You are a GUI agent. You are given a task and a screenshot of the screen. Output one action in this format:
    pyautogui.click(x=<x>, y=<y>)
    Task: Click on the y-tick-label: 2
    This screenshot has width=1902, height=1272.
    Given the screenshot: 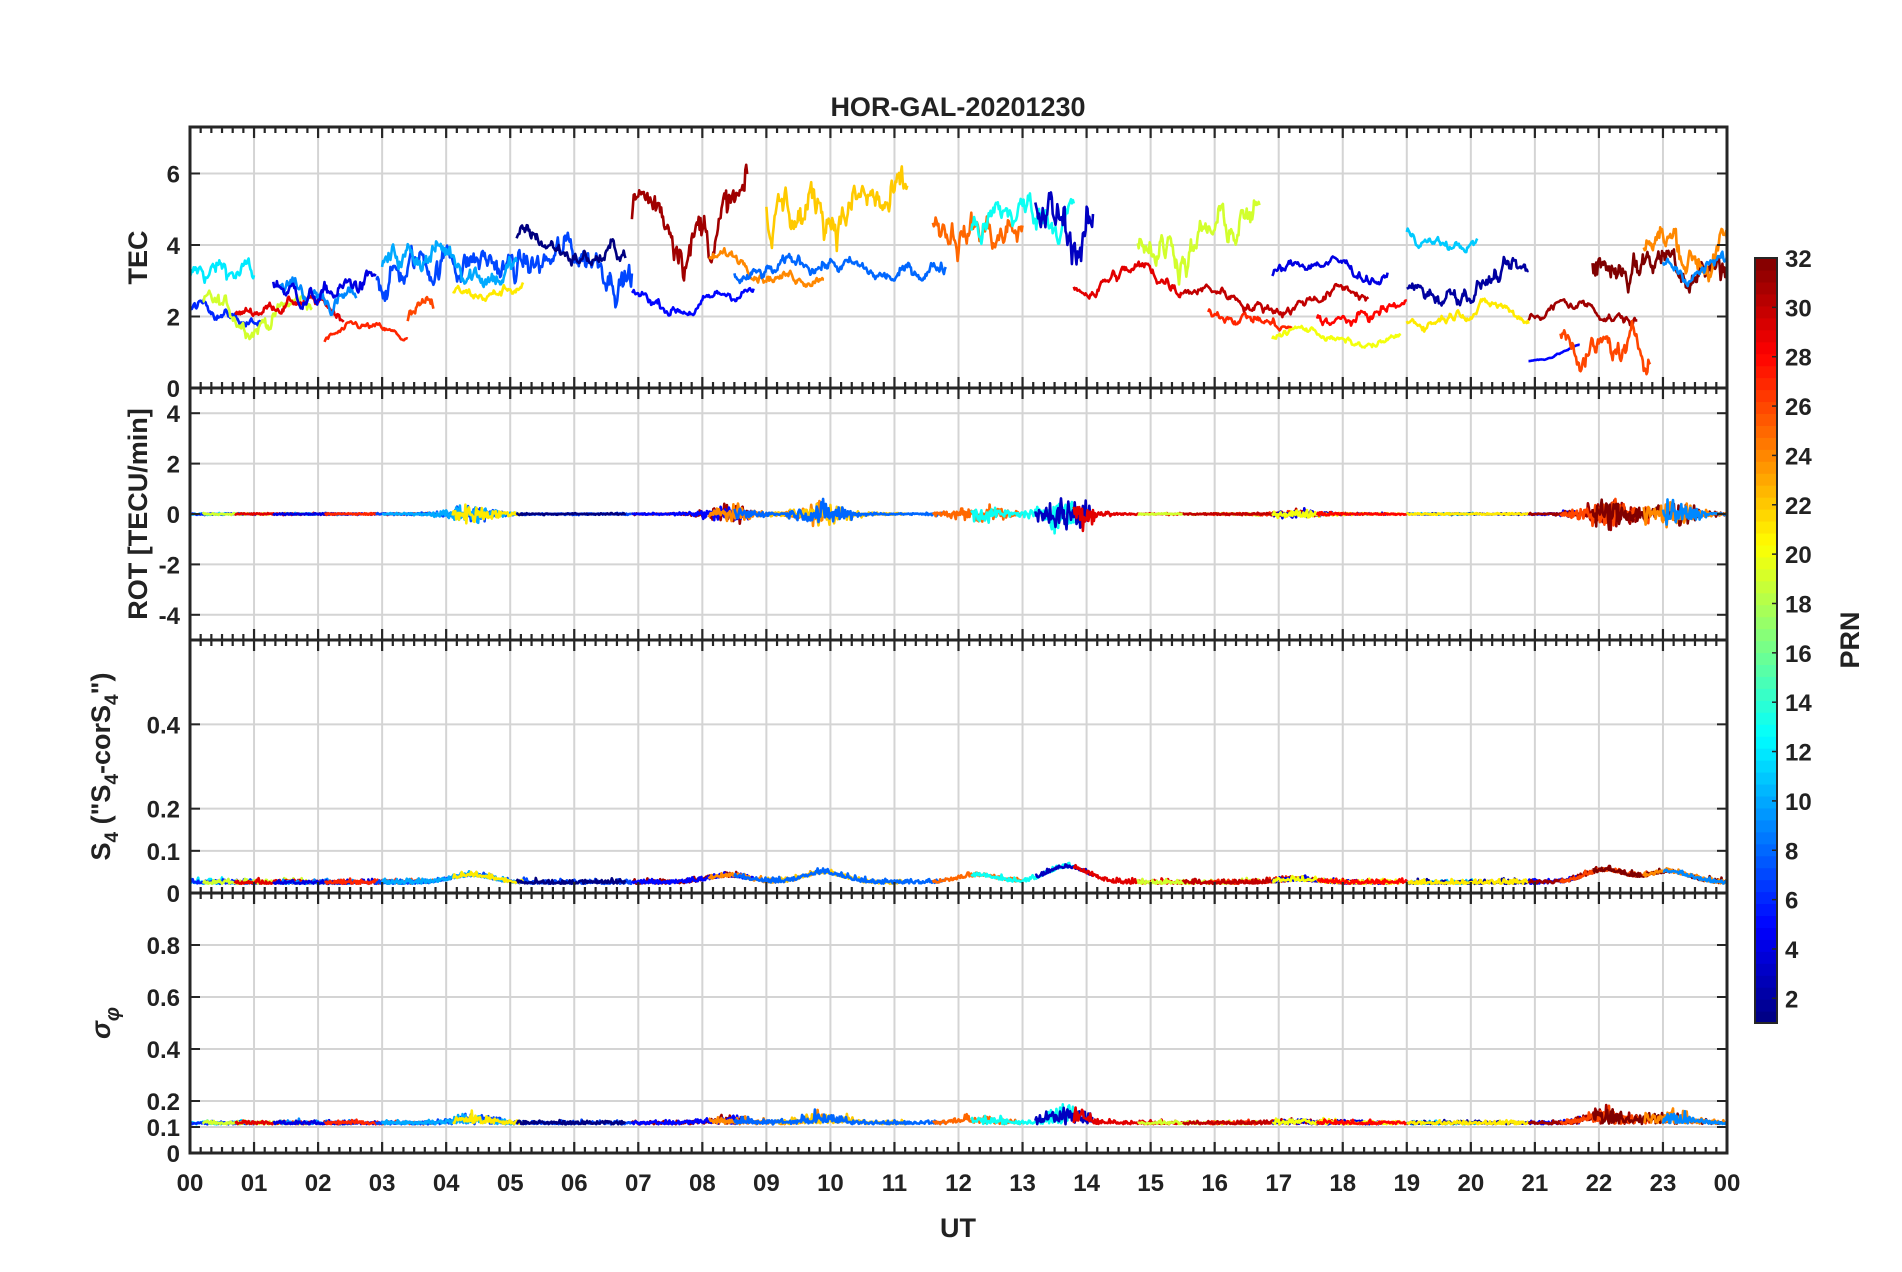 What is the action you would take?
    pyautogui.click(x=173, y=465)
    